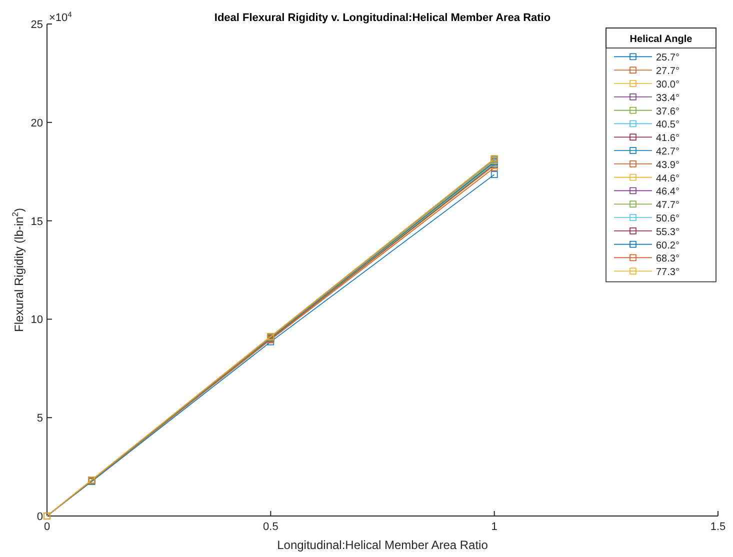 The width and height of the screenshot is (733, 557). Describe the element at coordinates (668, 85) in the screenshot. I see `legend-label: 30.0°` at that location.